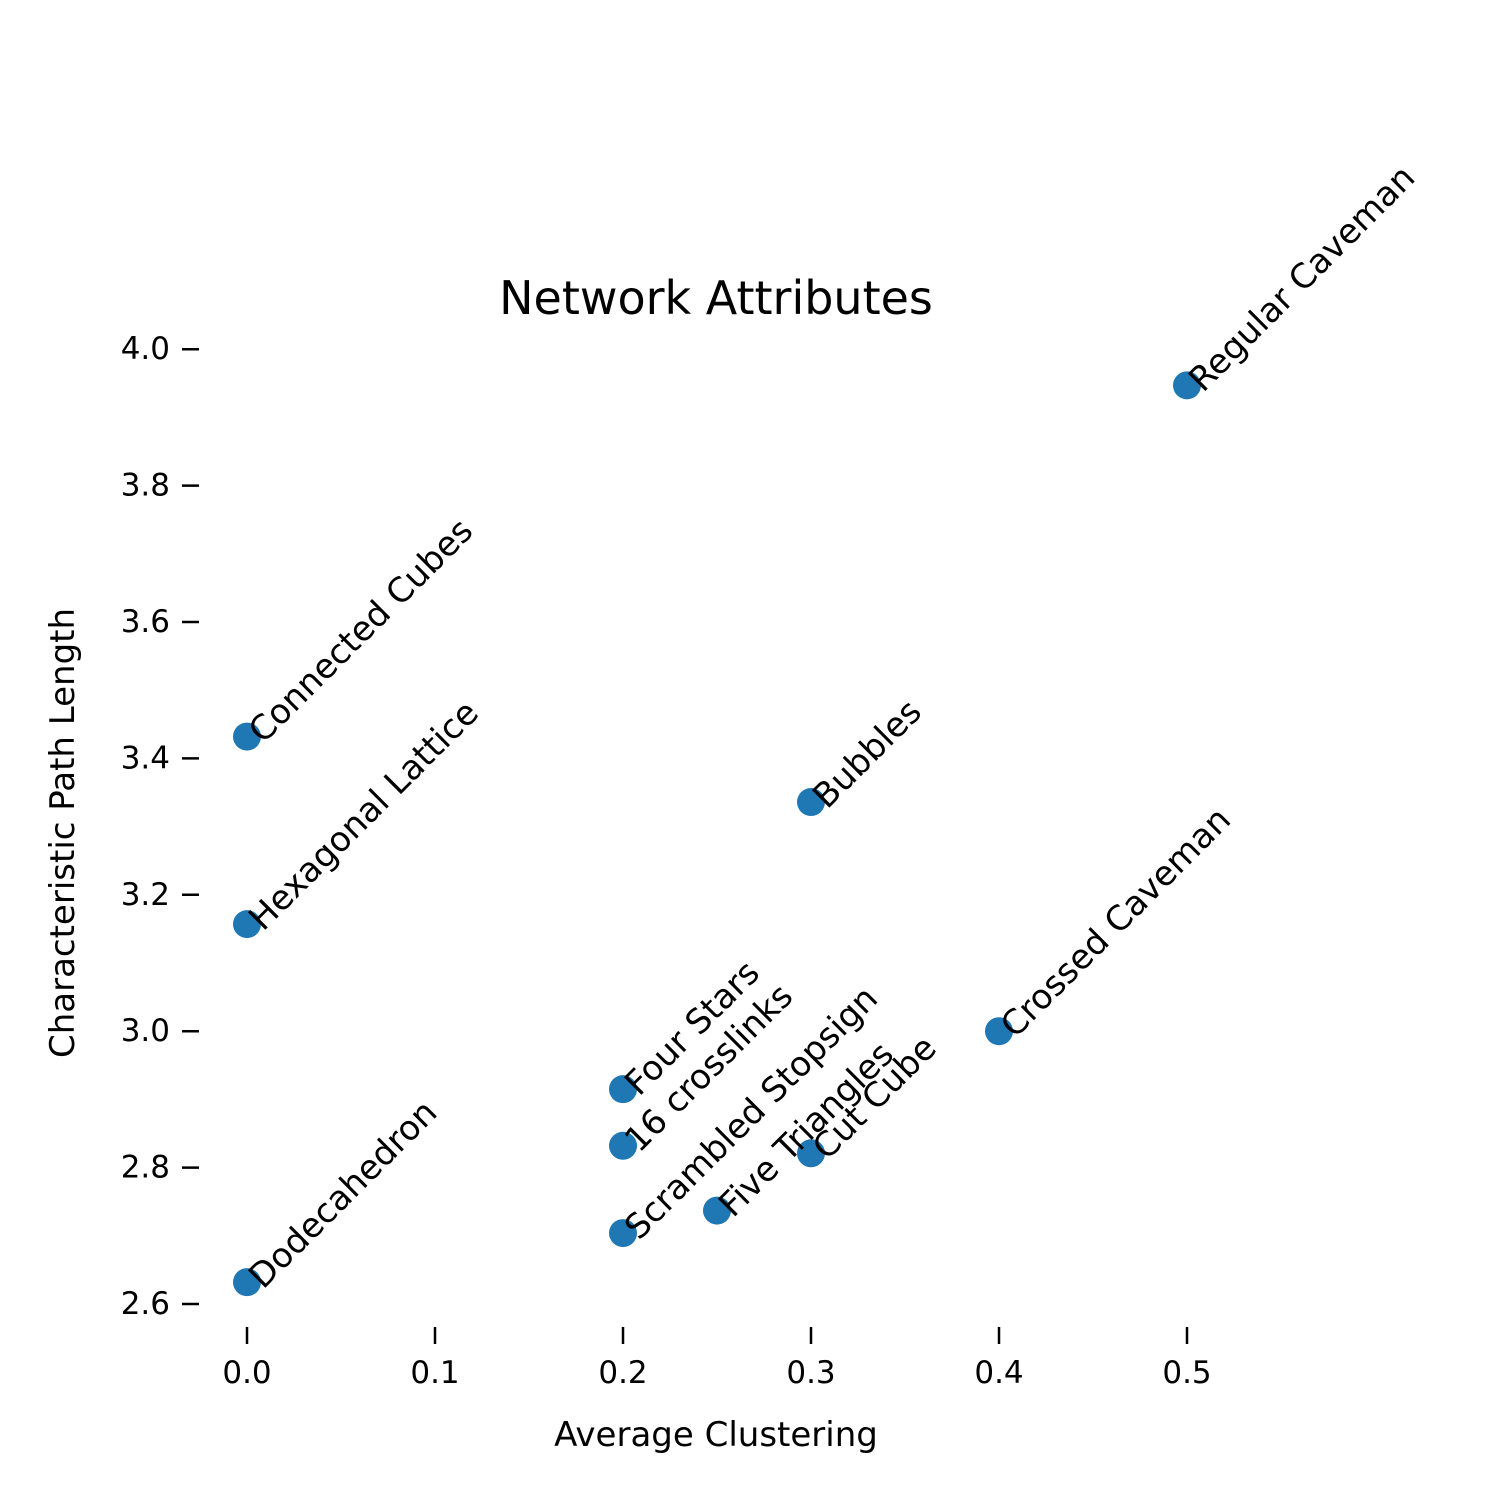  I want to click on y-axis: 2.6 2.8 3.0 3.2 3.4 3.6 3.8 4.0, so click(160, 826).